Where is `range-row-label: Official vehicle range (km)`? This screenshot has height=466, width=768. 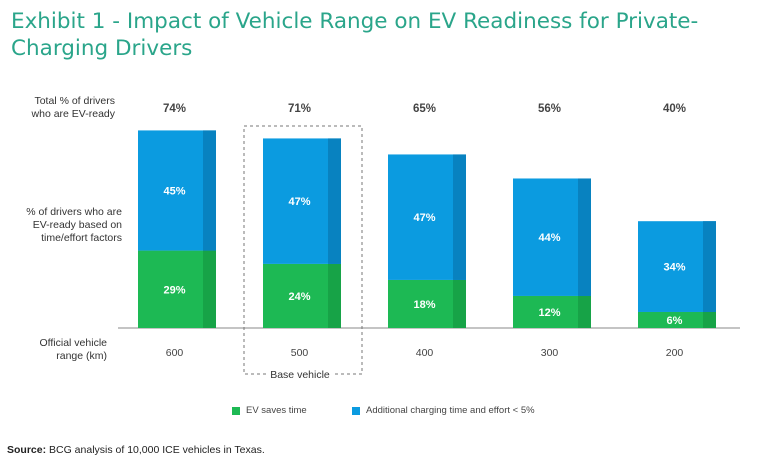
range-row-label: Official vehicle range (km) is located at coordinates (53, 350).